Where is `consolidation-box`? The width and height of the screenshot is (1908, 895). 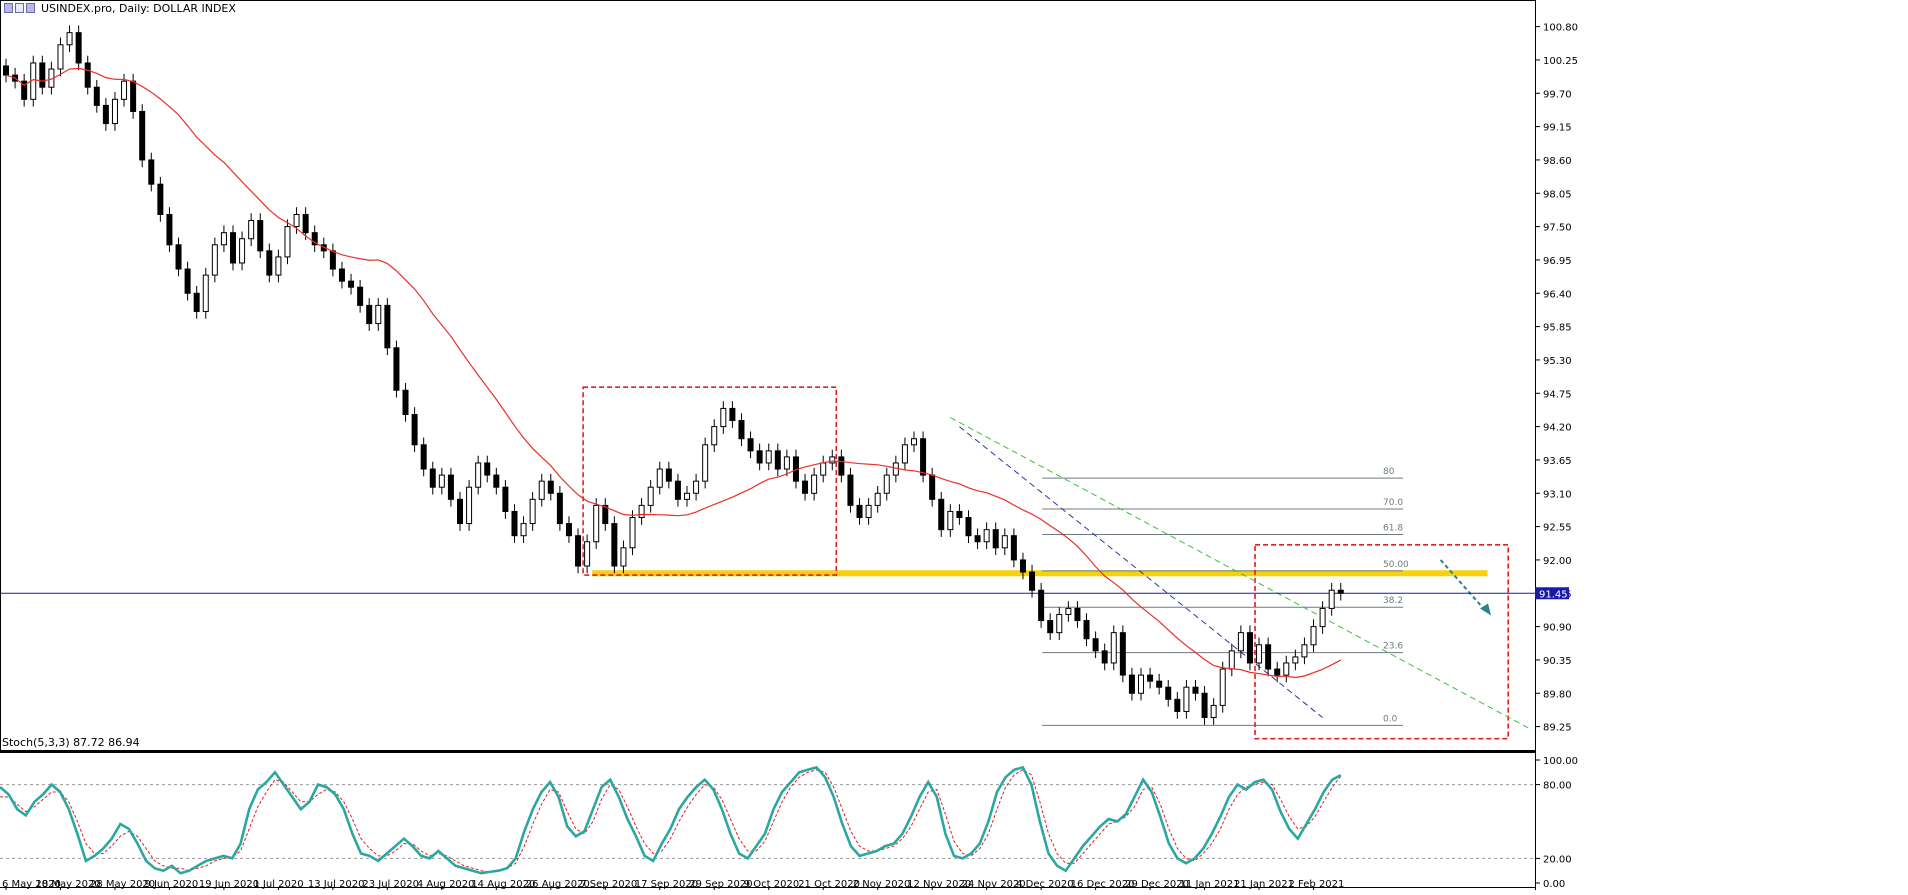
consolidation-box is located at coordinates (710, 481).